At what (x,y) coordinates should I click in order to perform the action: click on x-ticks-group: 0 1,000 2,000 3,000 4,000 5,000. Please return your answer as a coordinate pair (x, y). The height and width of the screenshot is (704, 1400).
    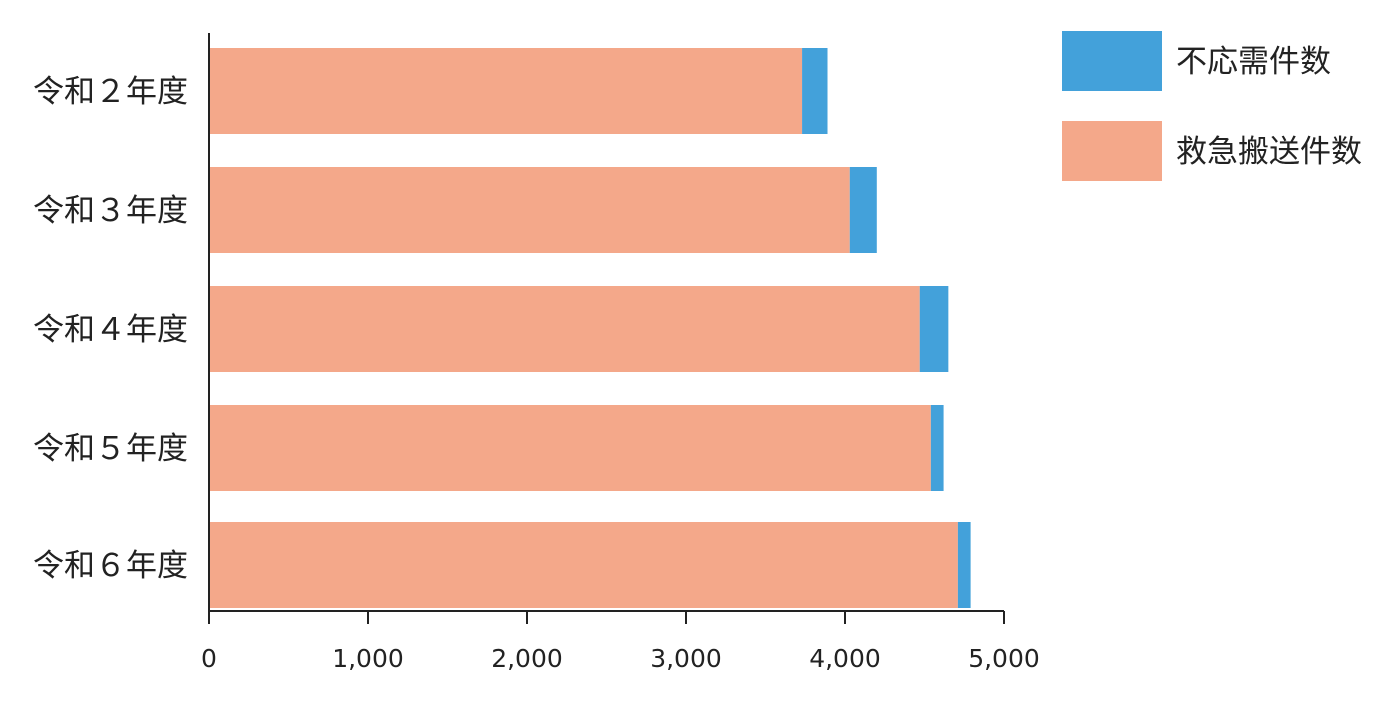
    Looking at the image, I should click on (620, 642).